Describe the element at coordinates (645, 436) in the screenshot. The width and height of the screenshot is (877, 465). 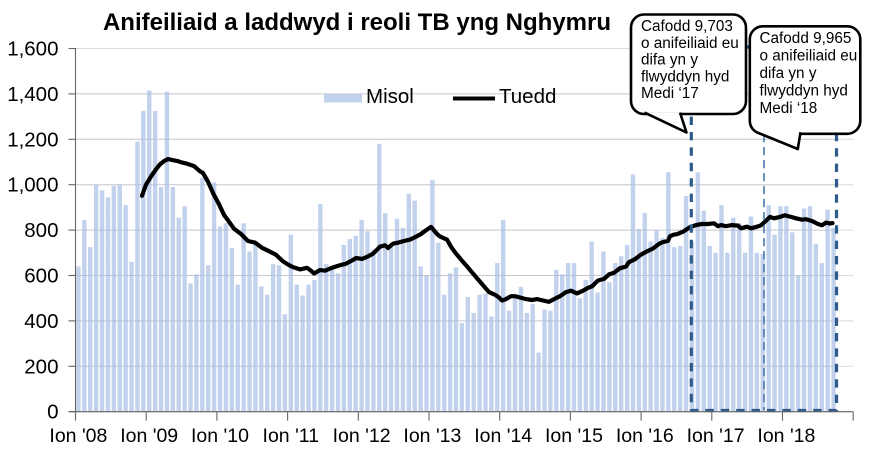
I see `svg-text: Ion '16` at that location.